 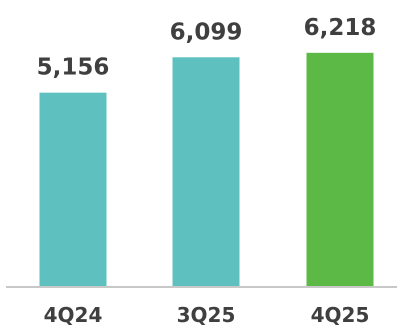 What do you see at coordinates (73, 68) in the screenshot?
I see `value-label-4q24: 5,156` at bounding box center [73, 68].